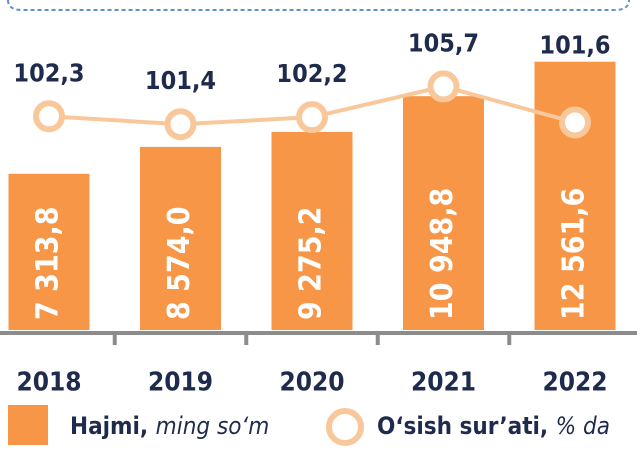  I want to click on bar-value-label: 8 574,0, so click(179, 263).